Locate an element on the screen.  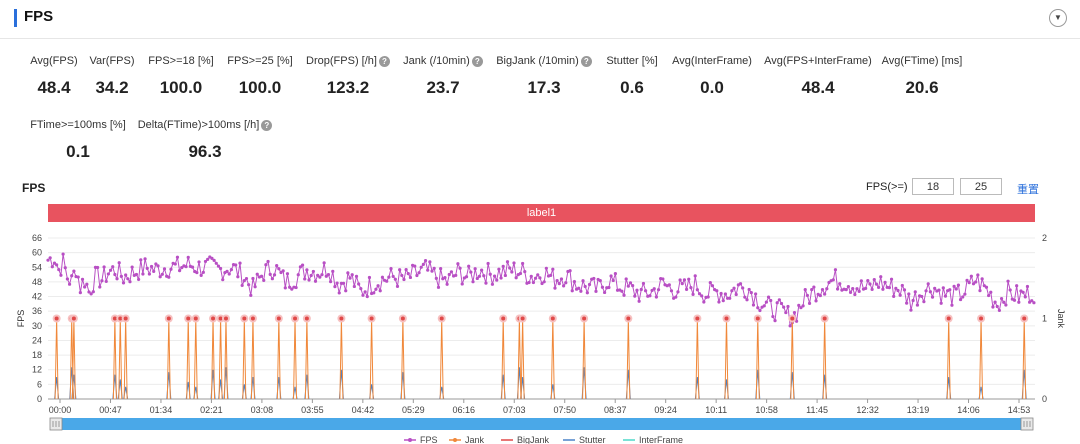
page-title: FPS is located at coordinates (39, 16).